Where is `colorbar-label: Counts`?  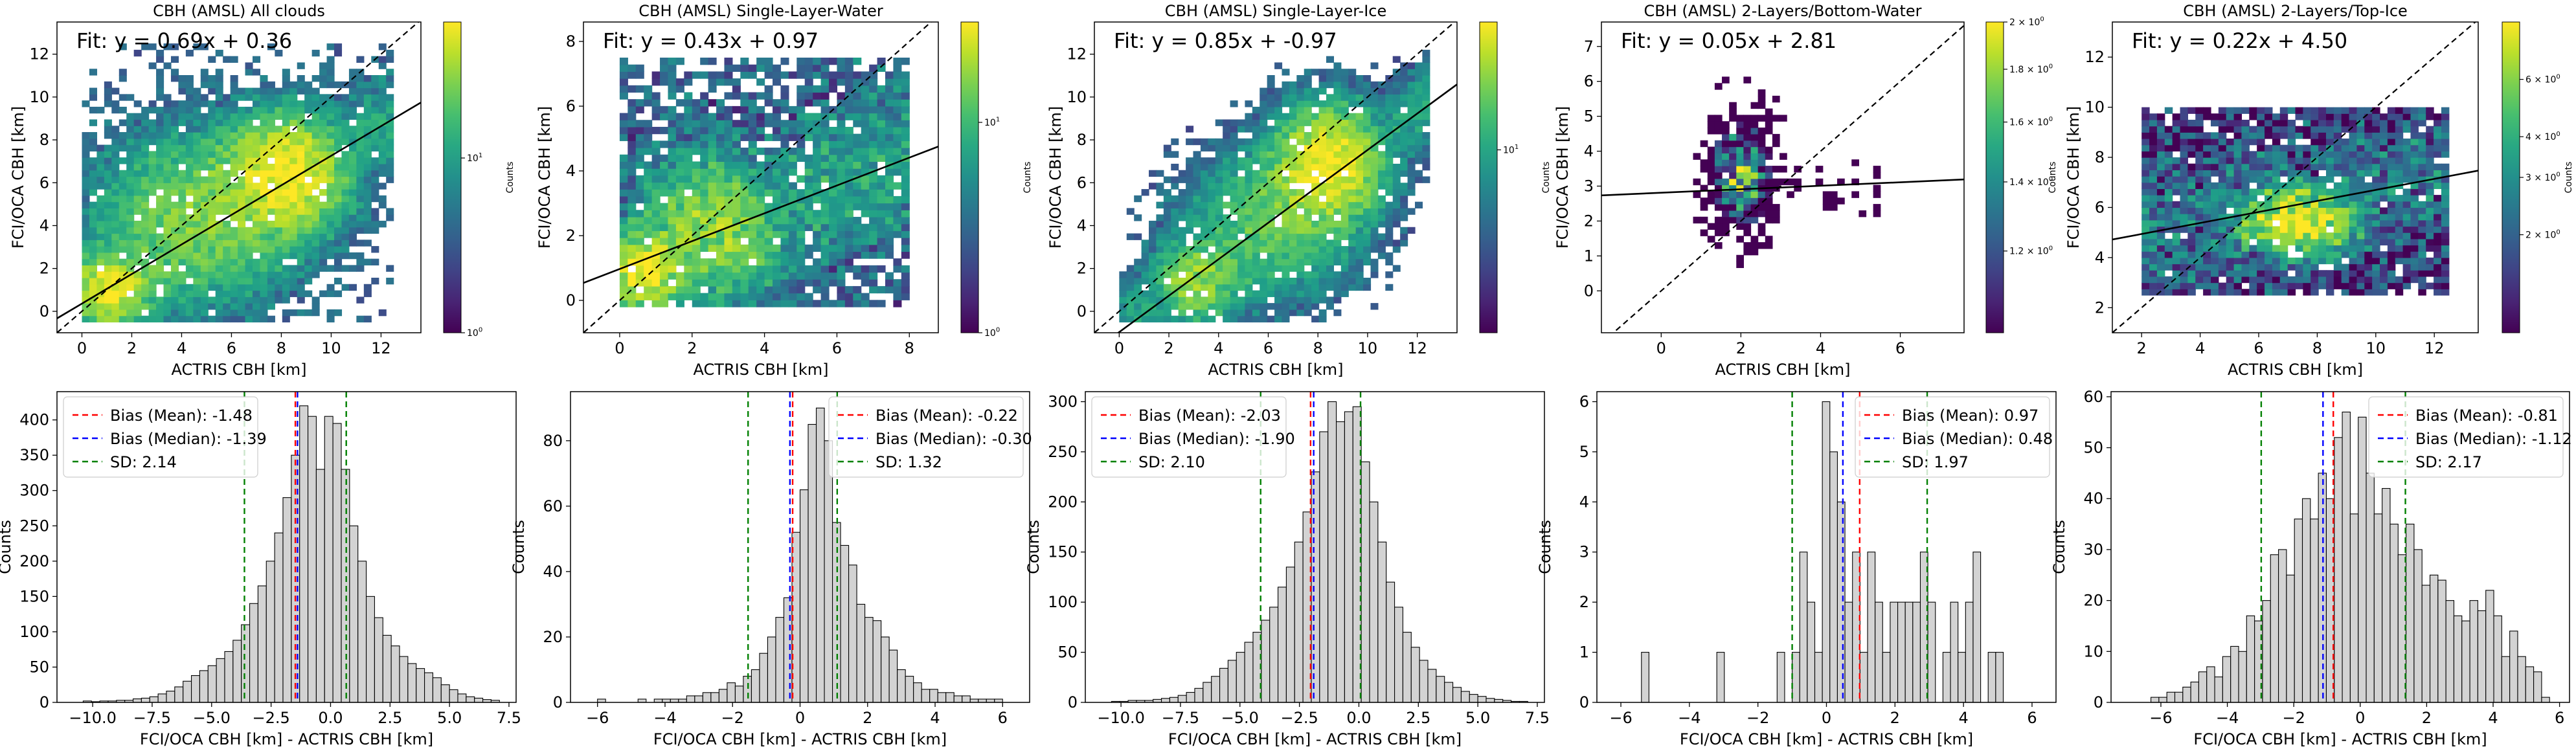
colorbar-label: Counts is located at coordinates (1546, 178).